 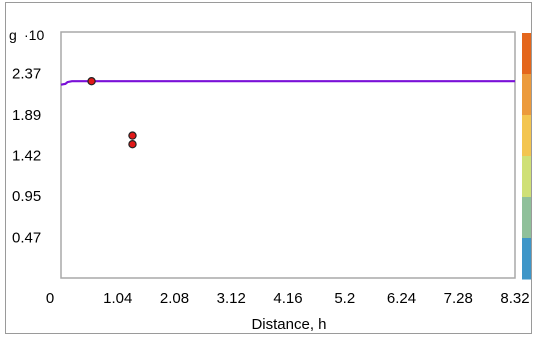 What do you see at coordinates (514, 298) in the screenshot?
I see `x-tick-label: 8.32` at bounding box center [514, 298].